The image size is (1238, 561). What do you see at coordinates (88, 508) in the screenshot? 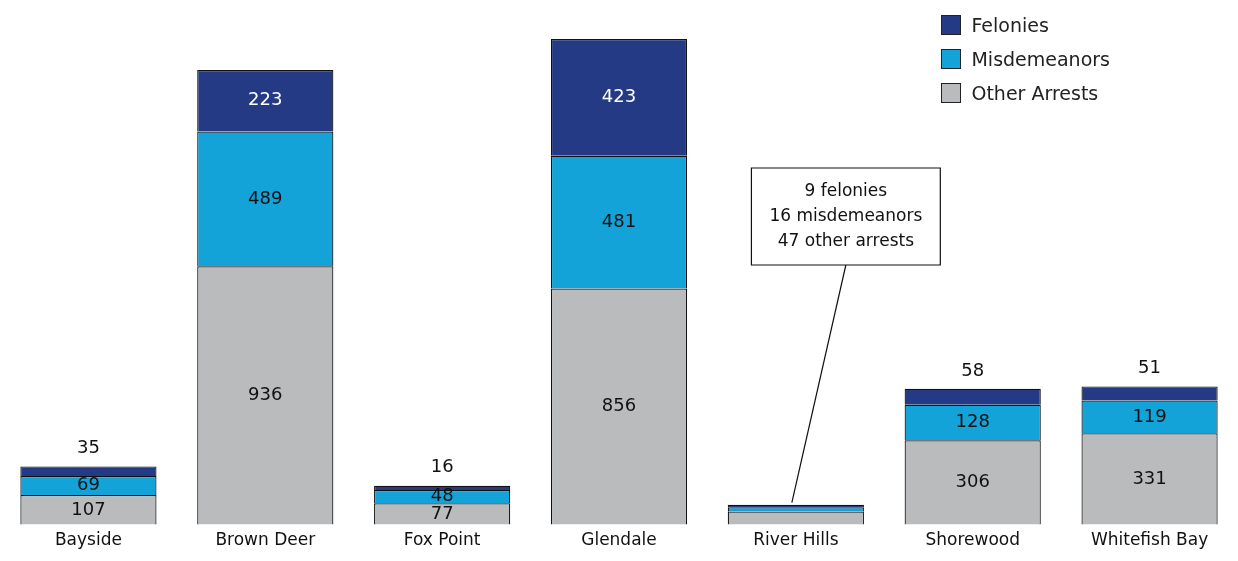
I see `data-label: 107` at bounding box center [88, 508].